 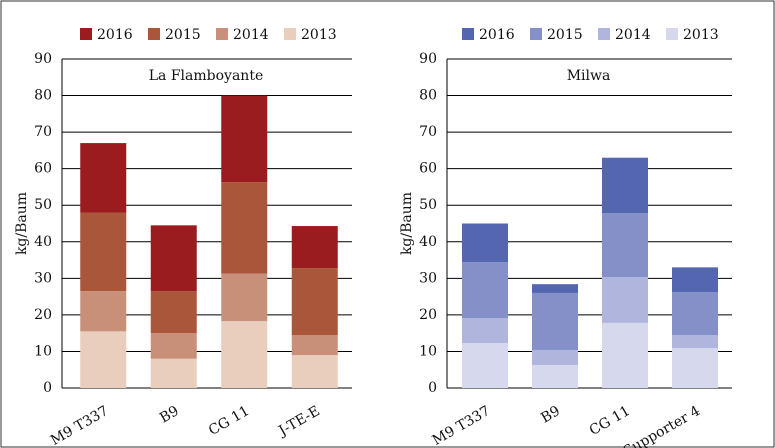 What do you see at coordinates (589, 76) in the screenshot?
I see `chart-title: Milwa` at bounding box center [589, 76].